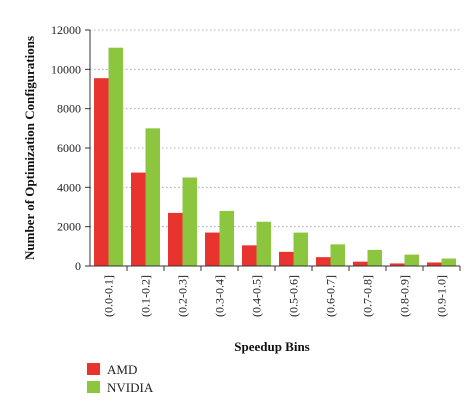 Image resolution: width=474 pixels, height=412 pixels. Describe the element at coordinates (69, 148) in the screenshot. I see `y-tick-label: 6000` at that location.